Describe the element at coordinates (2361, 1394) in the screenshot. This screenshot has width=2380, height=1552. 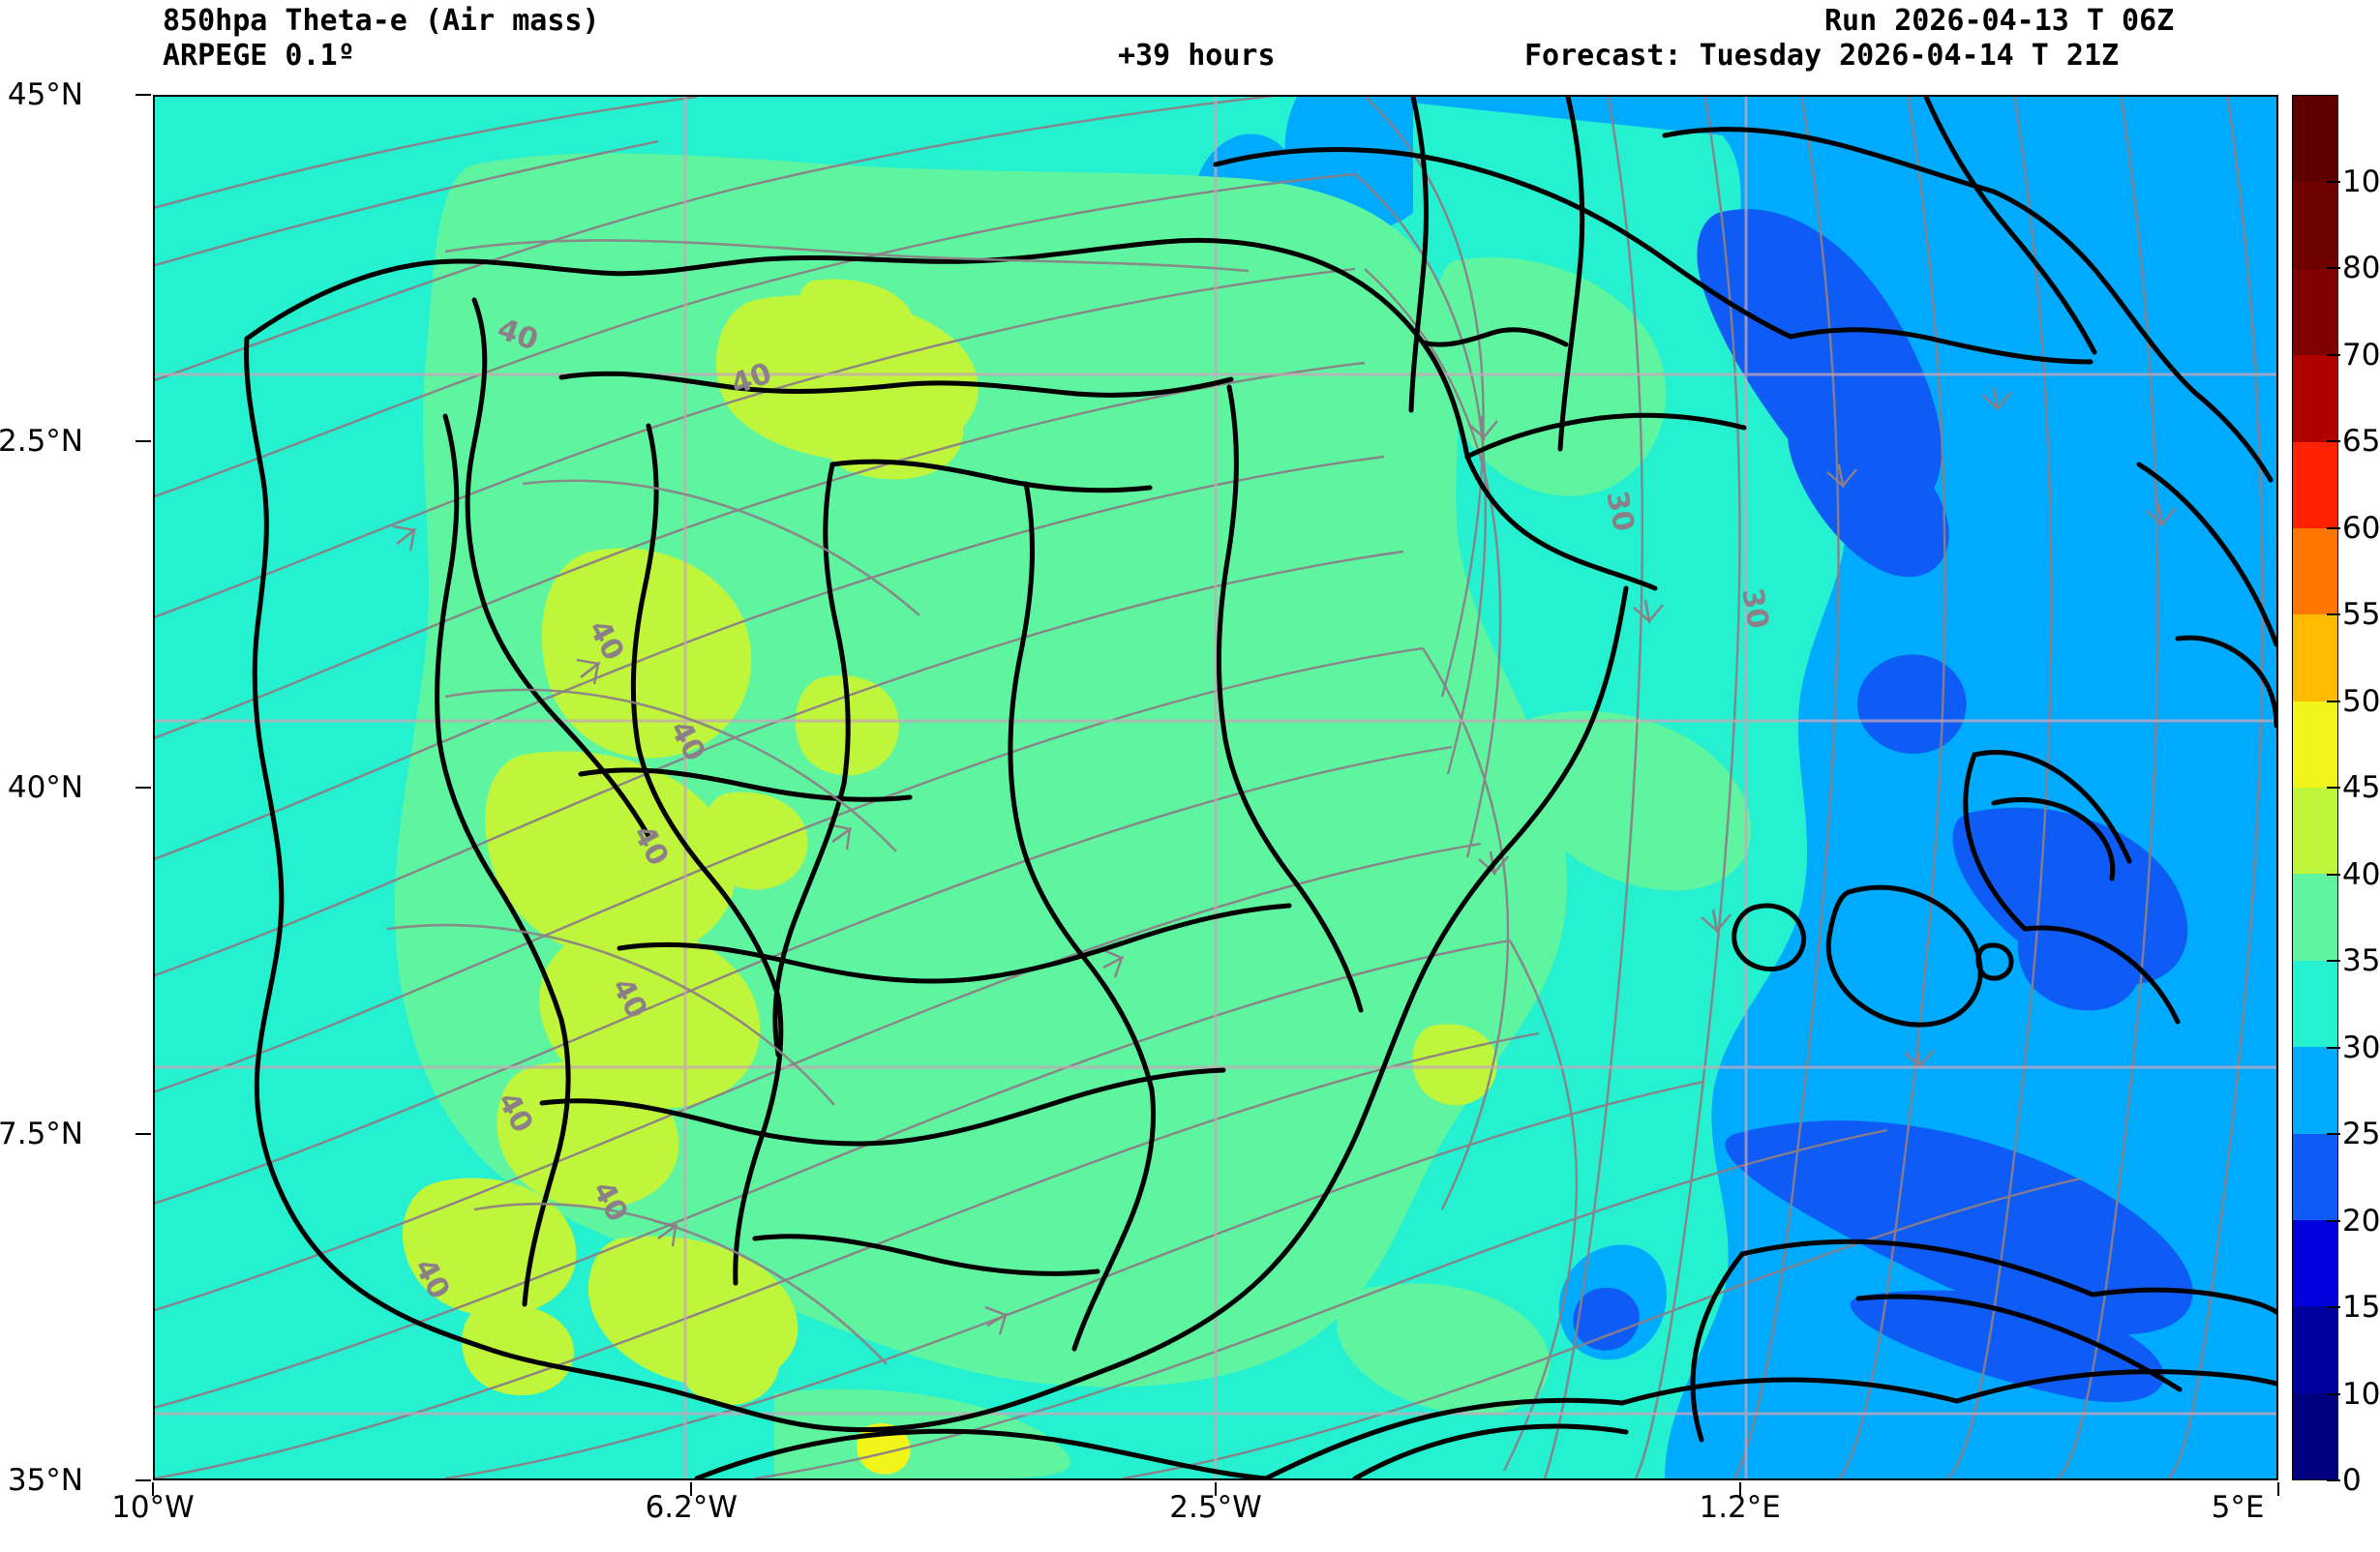
I see `colorbar-tick-label: 10` at that location.